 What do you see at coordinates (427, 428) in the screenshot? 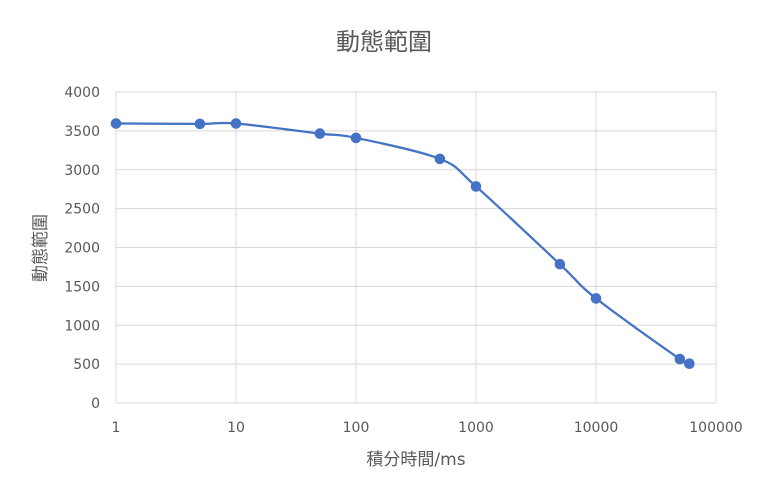
I see `x-axis-ticks: 1 10 100 1000 10000 100000` at bounding box center [427, 428].